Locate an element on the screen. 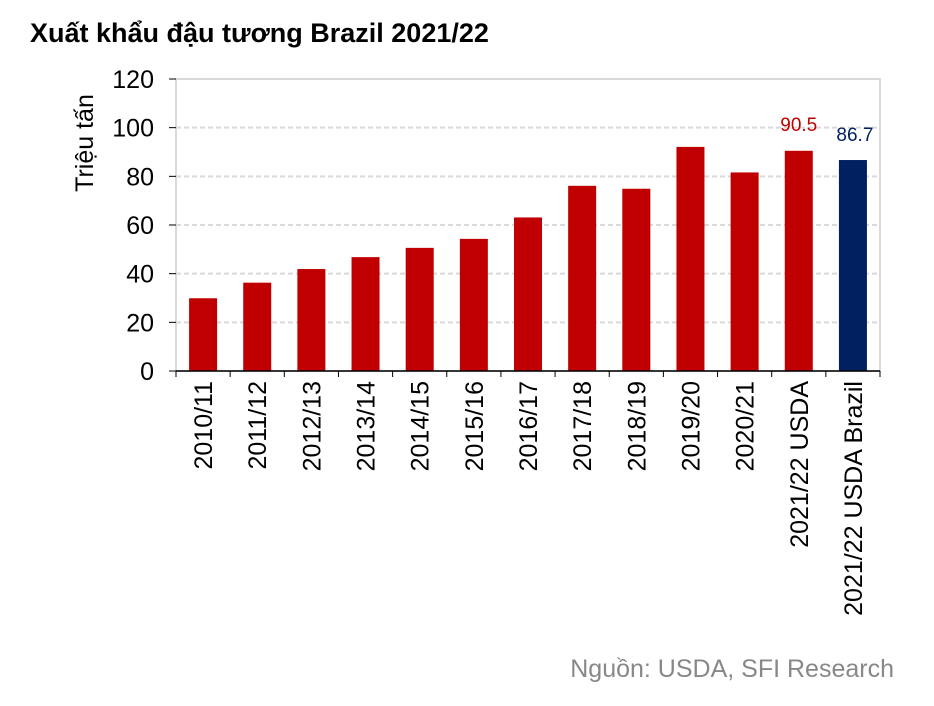 The width and height of the screenshot is (934, 706). data-label: 86.7 is located at coordinates (854, 135).